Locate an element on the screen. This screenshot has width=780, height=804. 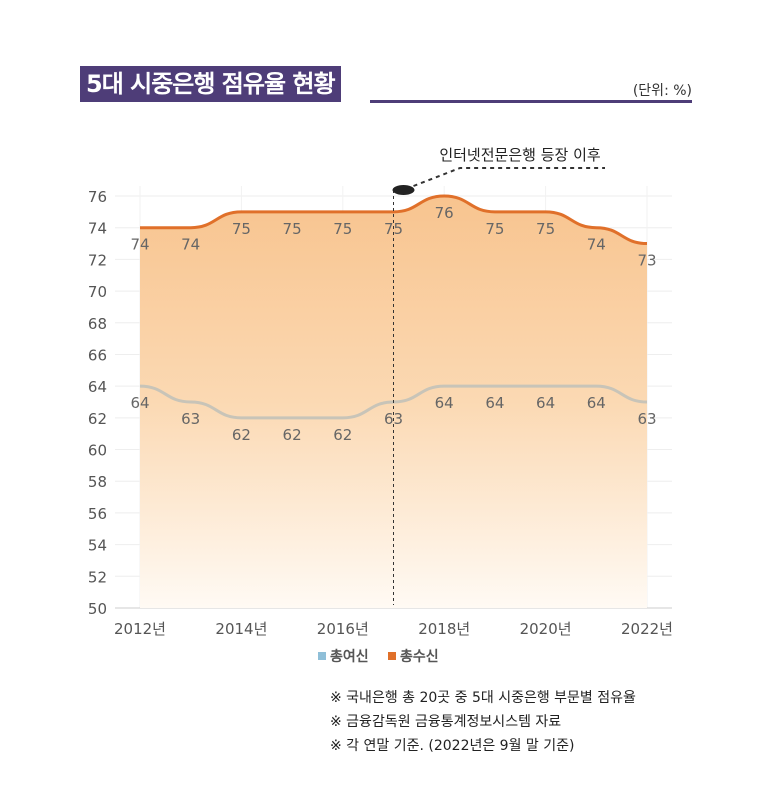
y-tick-label: 64 is located at coordinates (97, 387).